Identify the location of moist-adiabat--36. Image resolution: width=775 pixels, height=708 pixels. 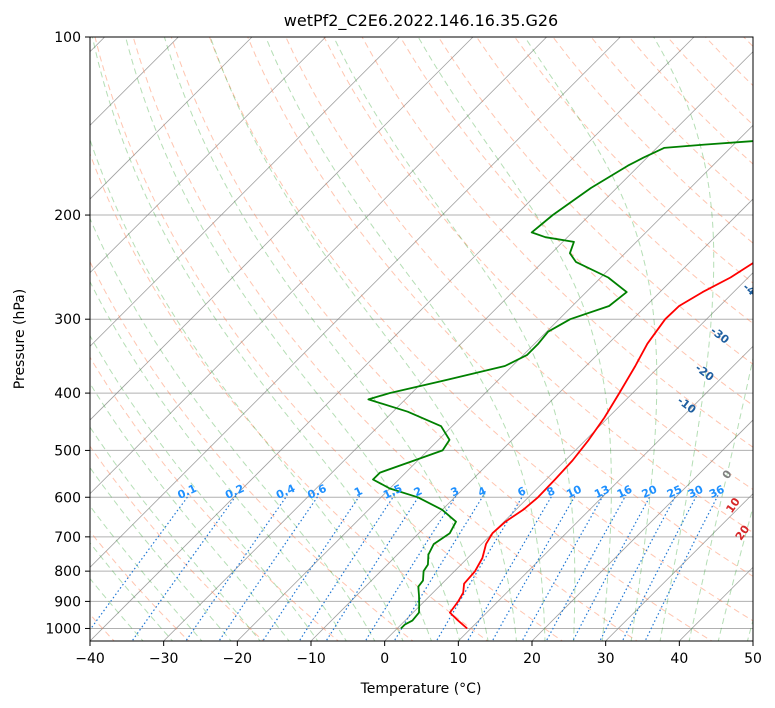
(117, 609).